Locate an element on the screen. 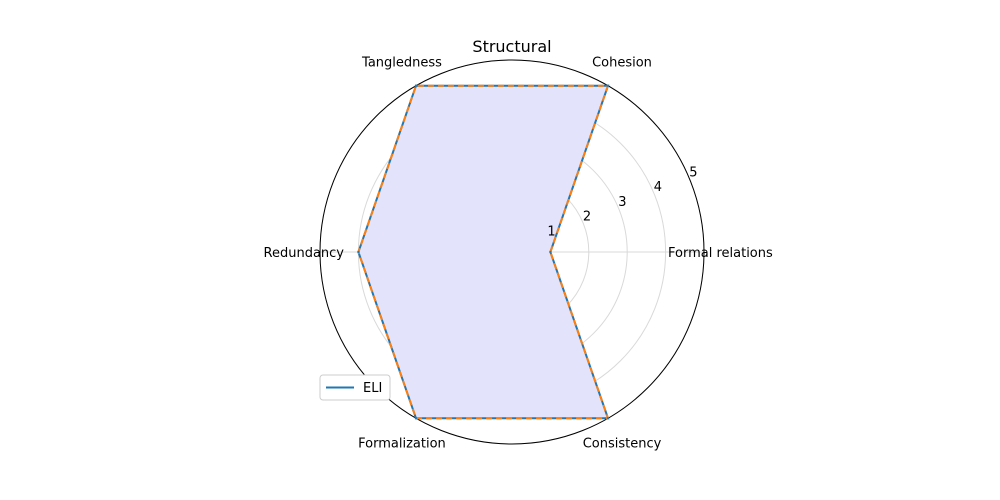 The height and width of the screenshot is (500, 1000). r-tick-label: 2 is located at coordinates (587, 217).